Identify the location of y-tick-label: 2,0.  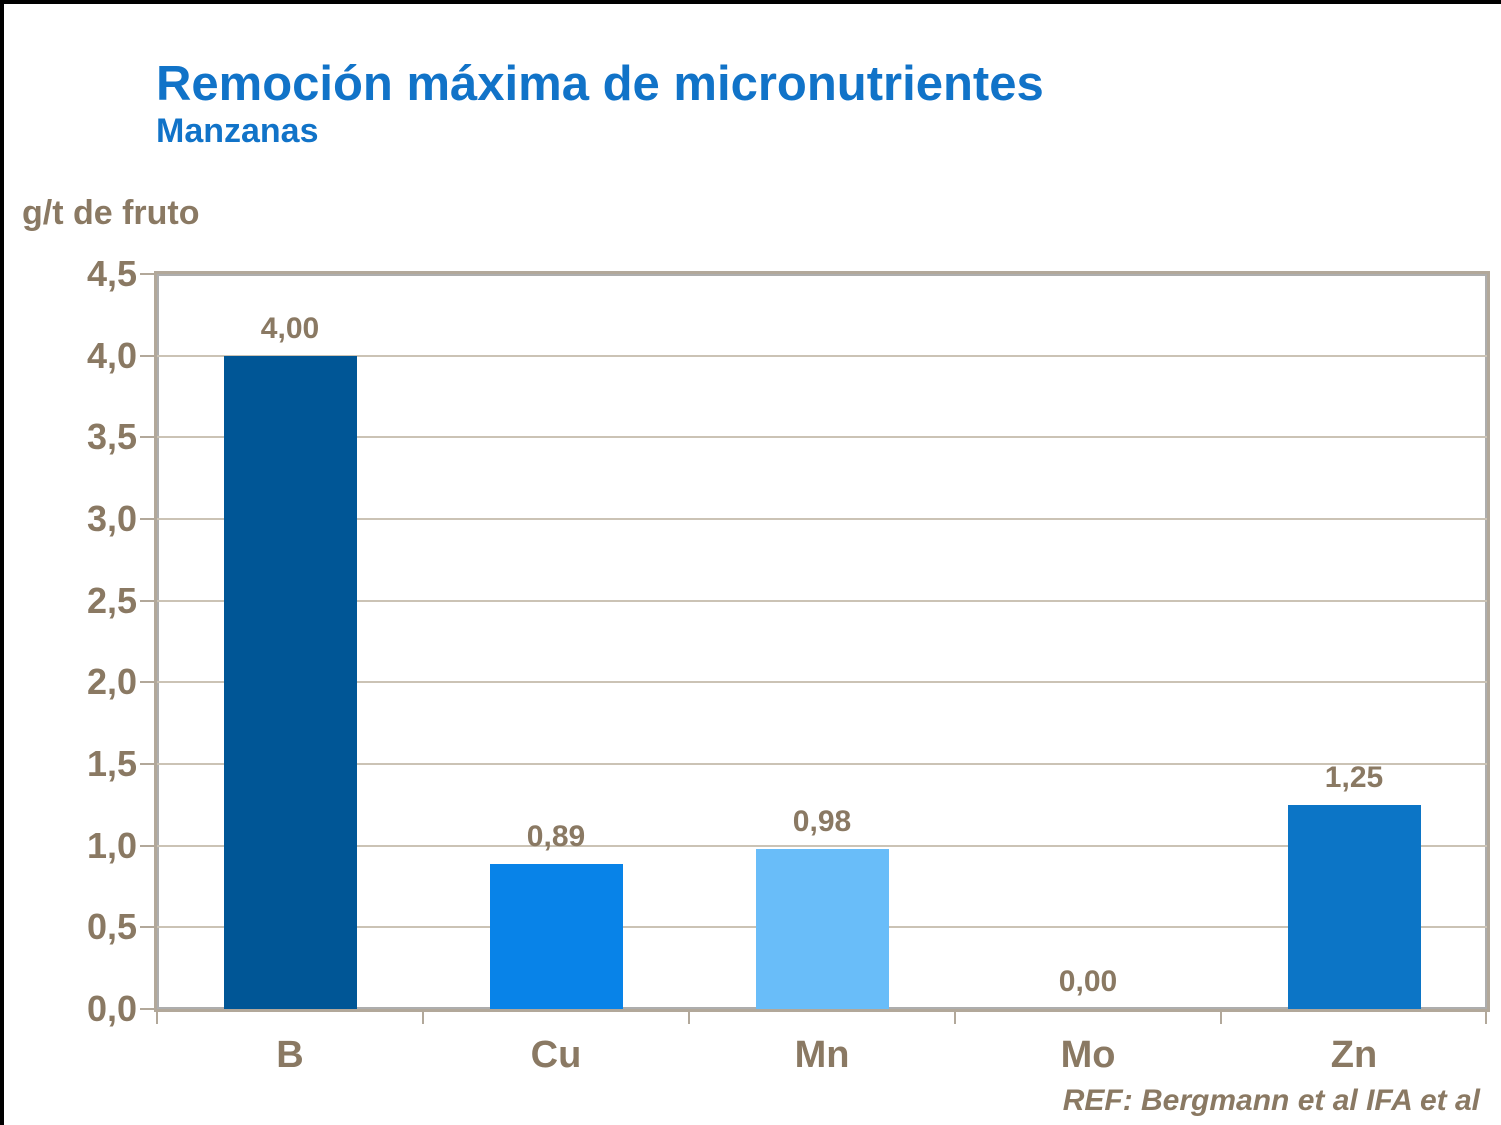
(111, 682).